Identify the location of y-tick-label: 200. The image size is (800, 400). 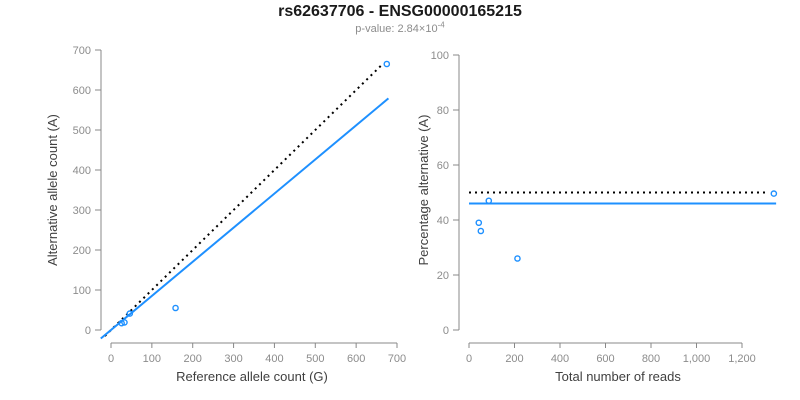
(82, 251).